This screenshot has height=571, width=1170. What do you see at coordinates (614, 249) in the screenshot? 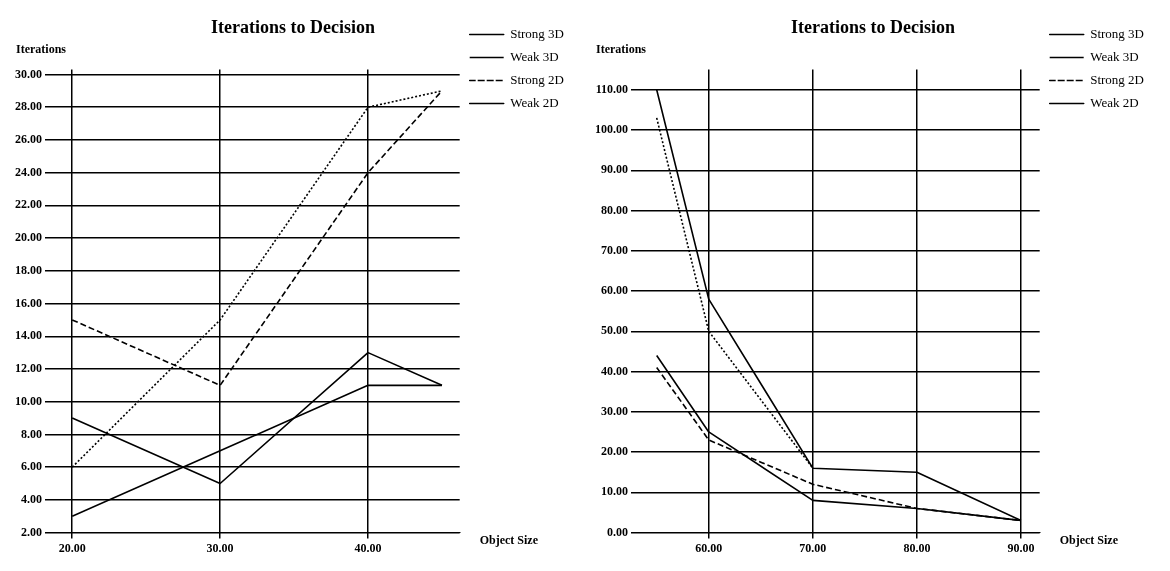
I see `y-tick-label: 70.00` at bounding box center [614, 249].